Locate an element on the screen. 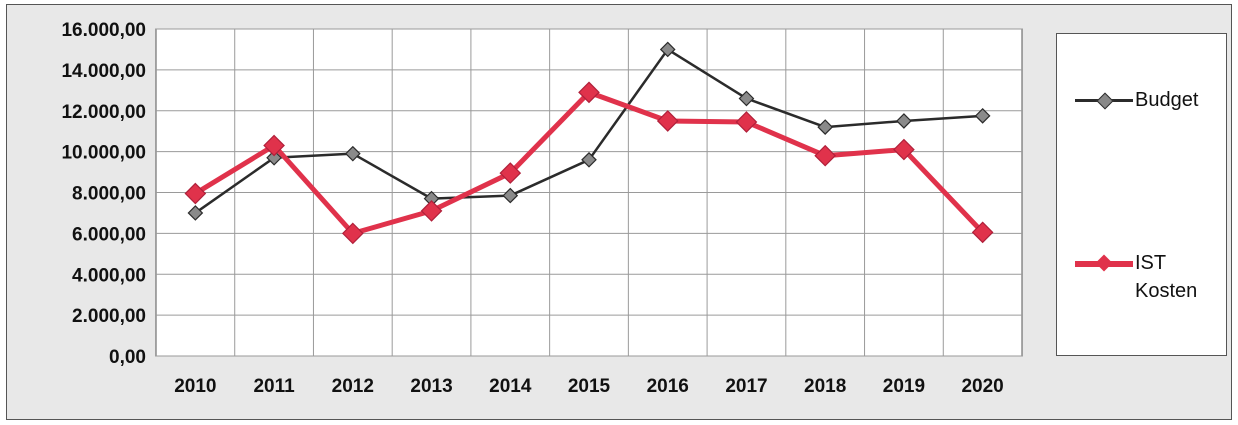 This screenshot has width=1238, height=425. x-tick-label: 2014 is located at coordinates (510, 386).